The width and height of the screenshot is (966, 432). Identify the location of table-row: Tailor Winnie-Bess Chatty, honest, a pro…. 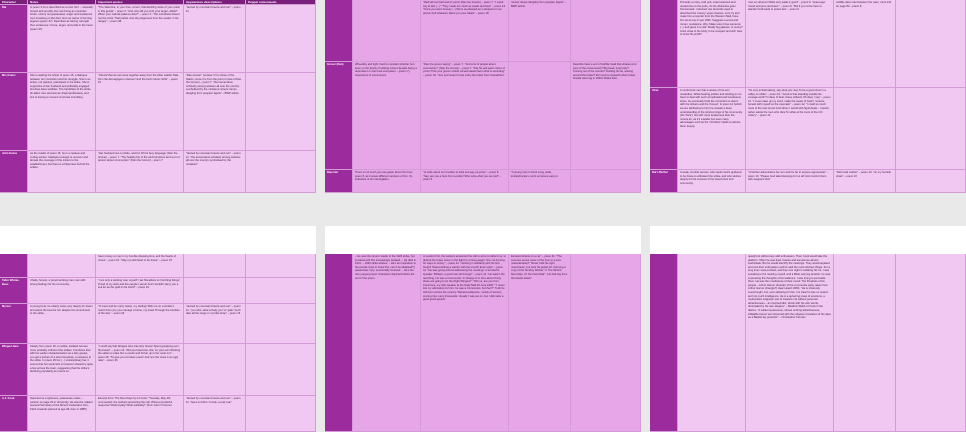
(158, 291).